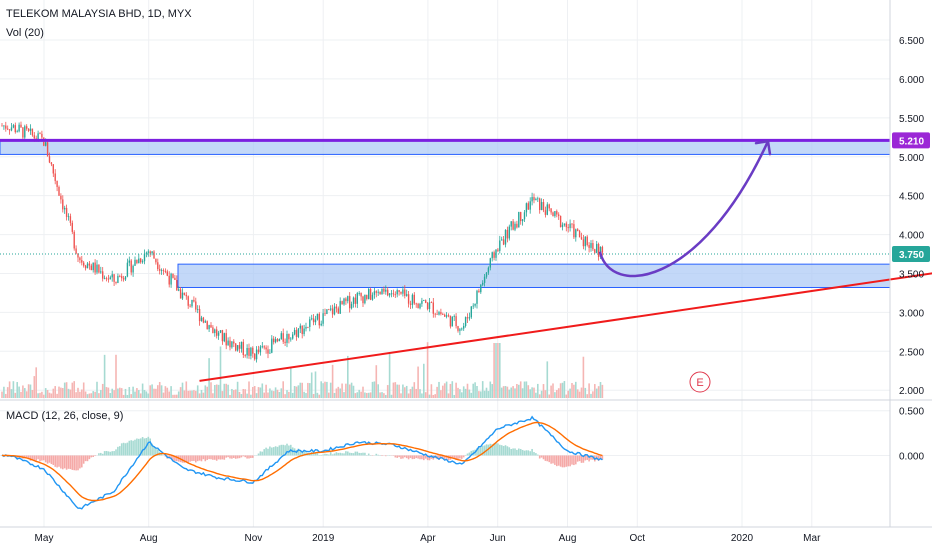 Image resolution: width=932 pixels, height=550 pixels. What do you see at coordinates (684, 209) in the screenshot?
I see `projection-arc` at bounding box center [684, 209].